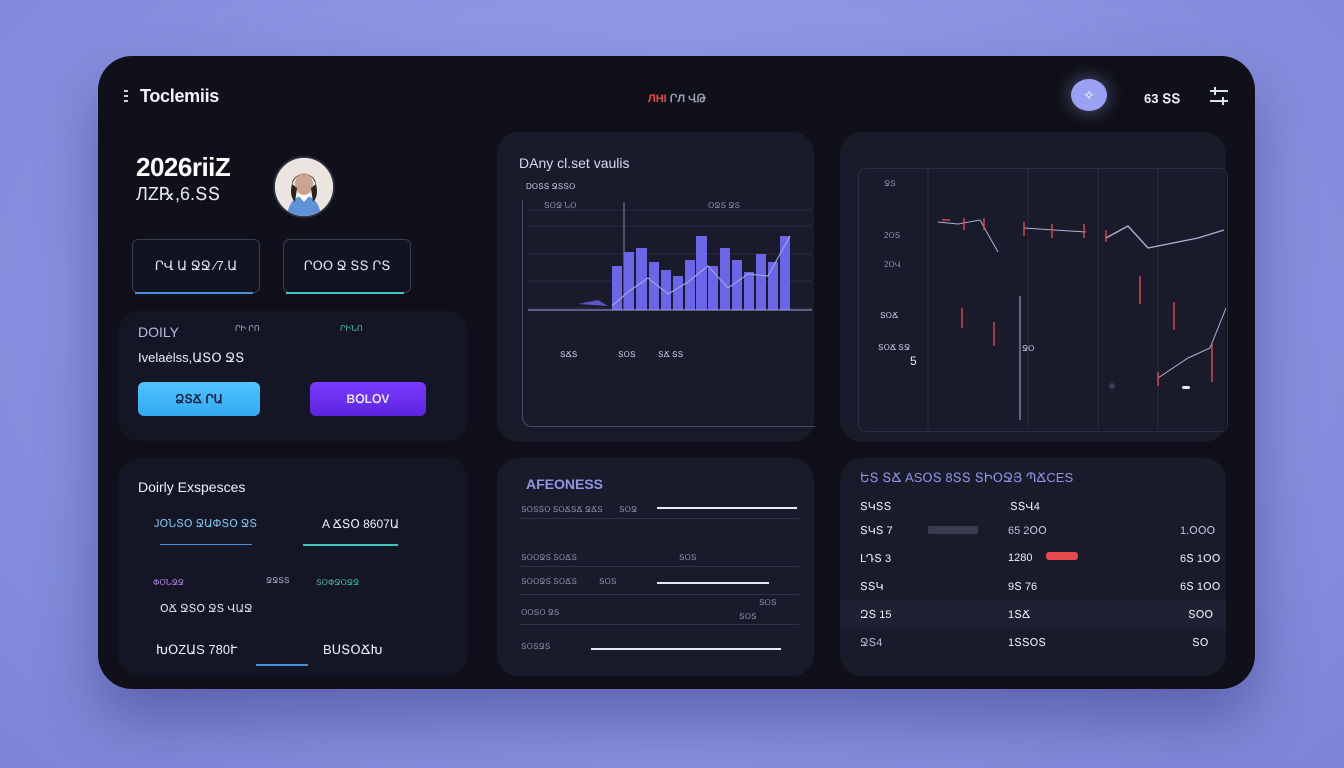  I want to click on table-cell-b: ՏՕՕ, so click(1201, 615).